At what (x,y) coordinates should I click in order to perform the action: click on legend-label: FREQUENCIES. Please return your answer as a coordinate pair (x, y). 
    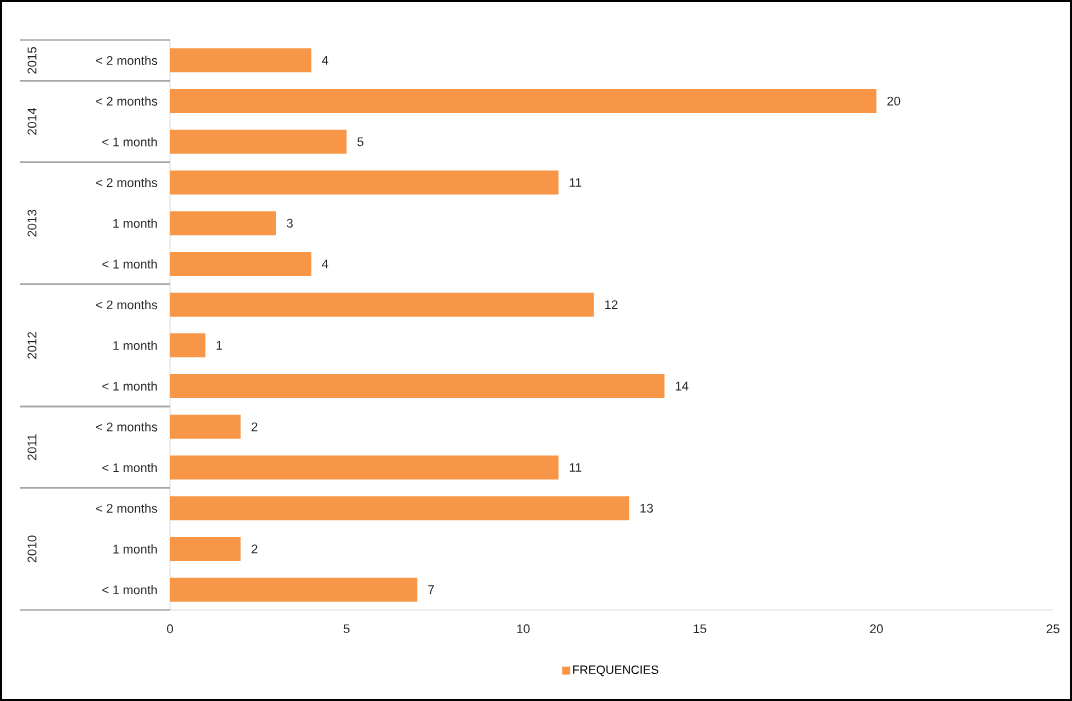
    Looking at the image, I should click on (616, 671).